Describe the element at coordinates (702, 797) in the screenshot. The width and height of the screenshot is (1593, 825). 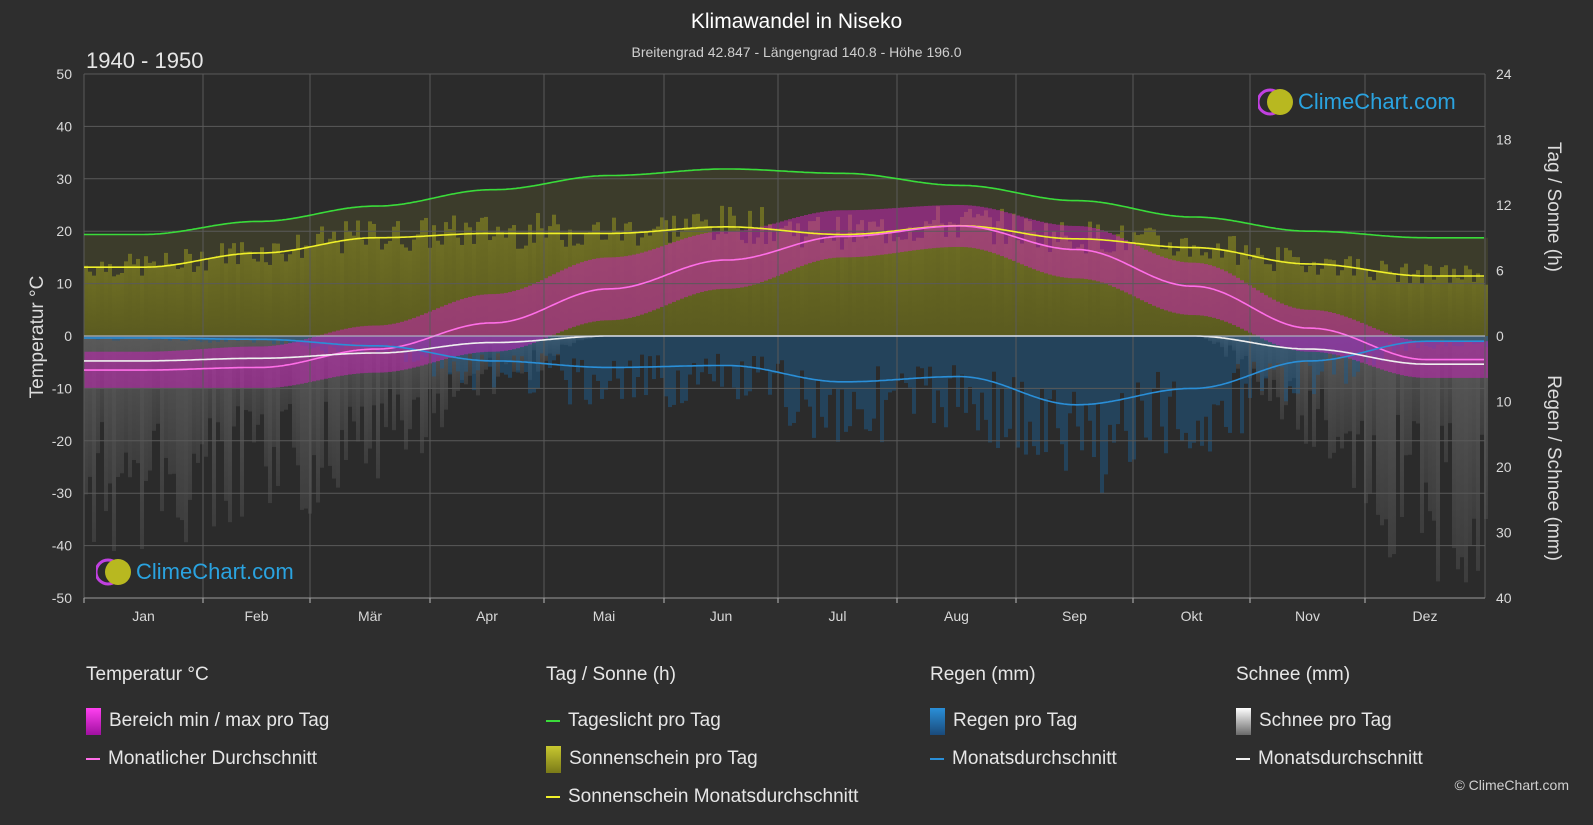
I see `legend-item: Sonnenschein Monatsdurchschnitt` at that location.